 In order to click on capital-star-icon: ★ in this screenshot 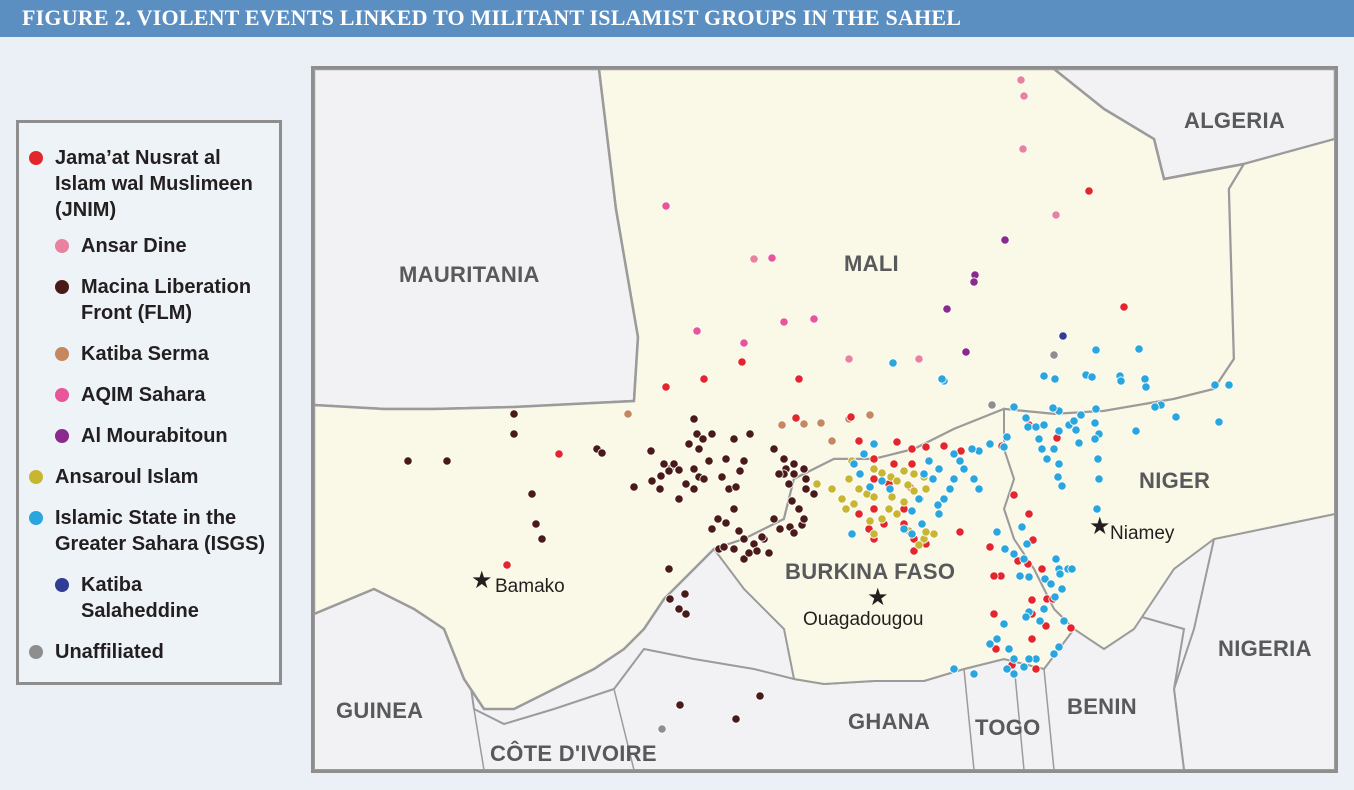, I will do `click(878, 597)`.